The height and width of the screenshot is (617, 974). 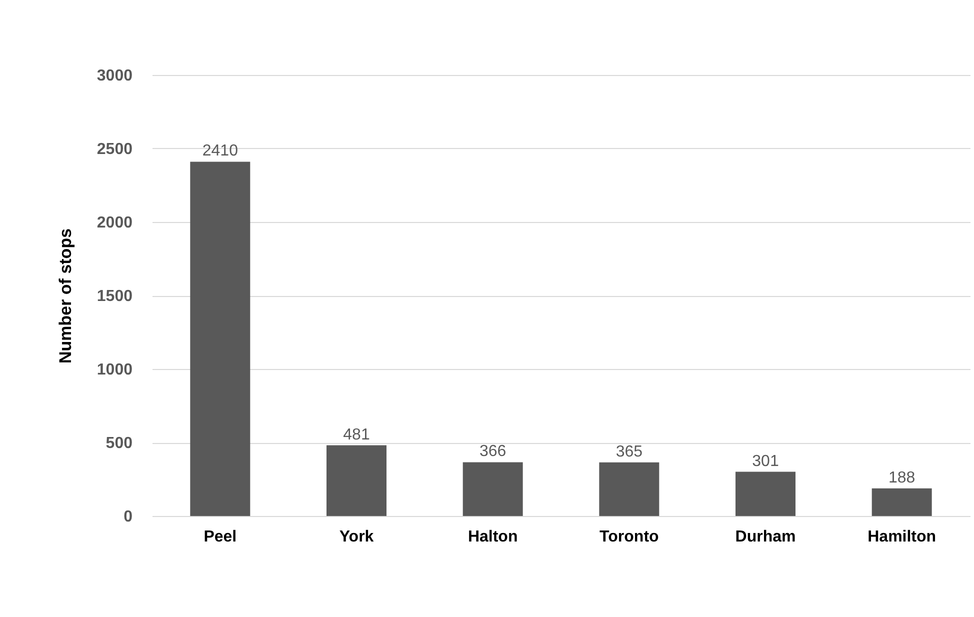 I want to click on data-label: 366, so click(x=492, y=451).